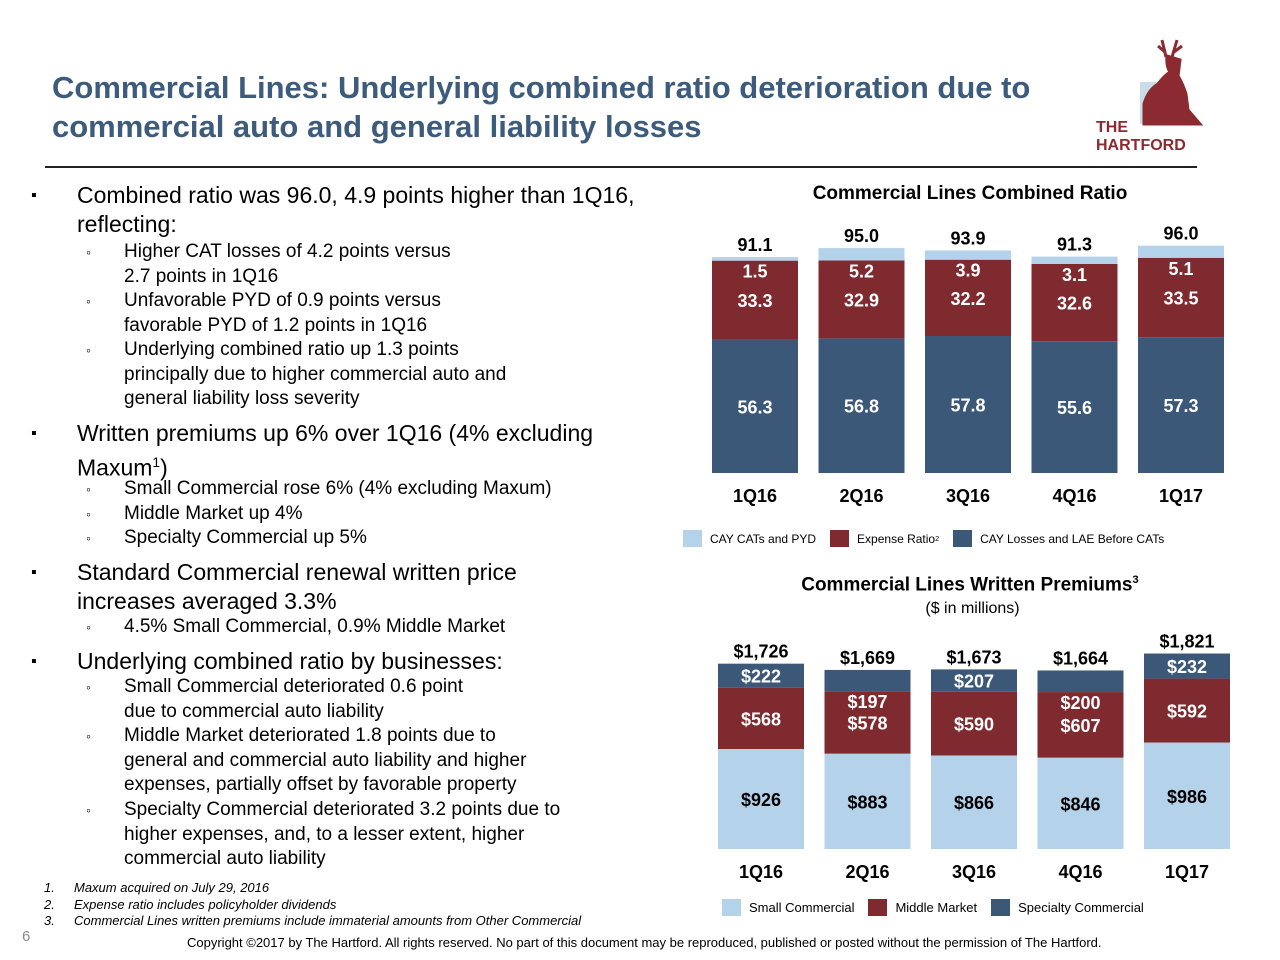  What do you see at coordinates (172, 887) in the screenshot?
I see `footnote-text: Maxum acquired on July 29, 2016` at bounding box center [172, 887].